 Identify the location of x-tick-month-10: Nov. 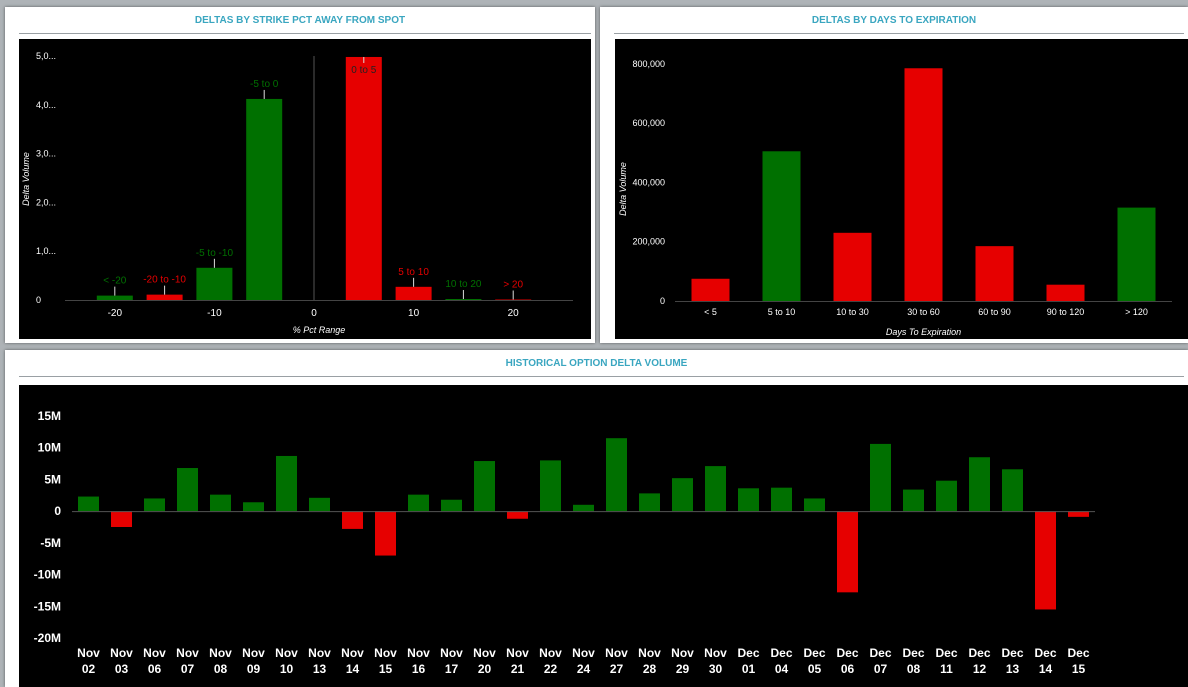
(418, 653).